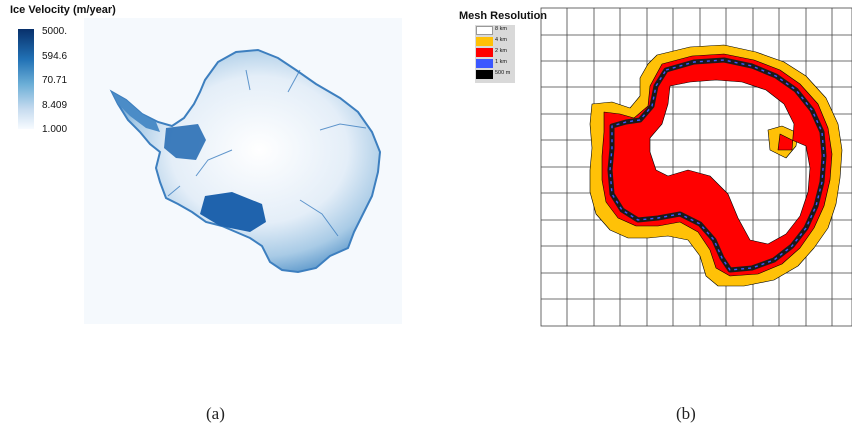 Image resolution: width=852 pixels, height=432 pixels. I want to click on ross-ice-shelf, so click(233, 212).